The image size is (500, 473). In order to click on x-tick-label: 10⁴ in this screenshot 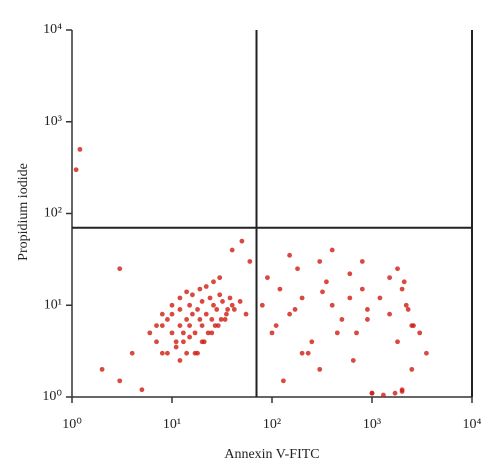, I will do `click(472, 424)`.